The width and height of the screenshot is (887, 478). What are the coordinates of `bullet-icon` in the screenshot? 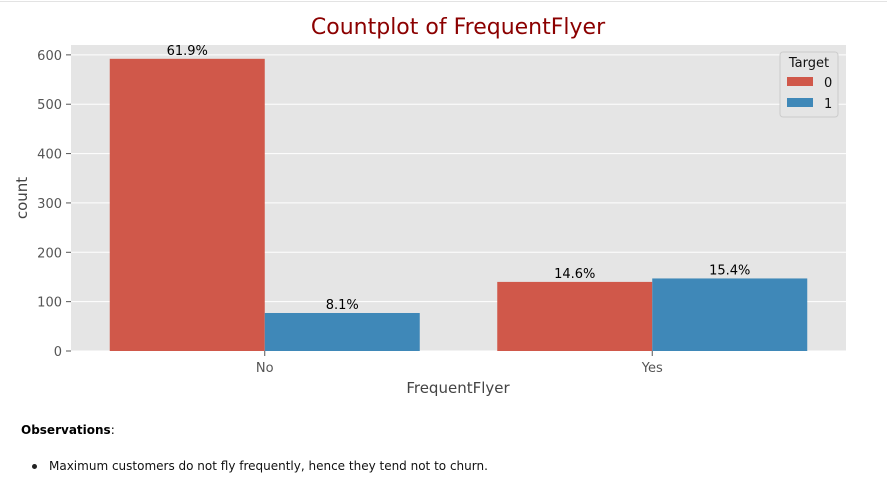 It's located at (34, 466).